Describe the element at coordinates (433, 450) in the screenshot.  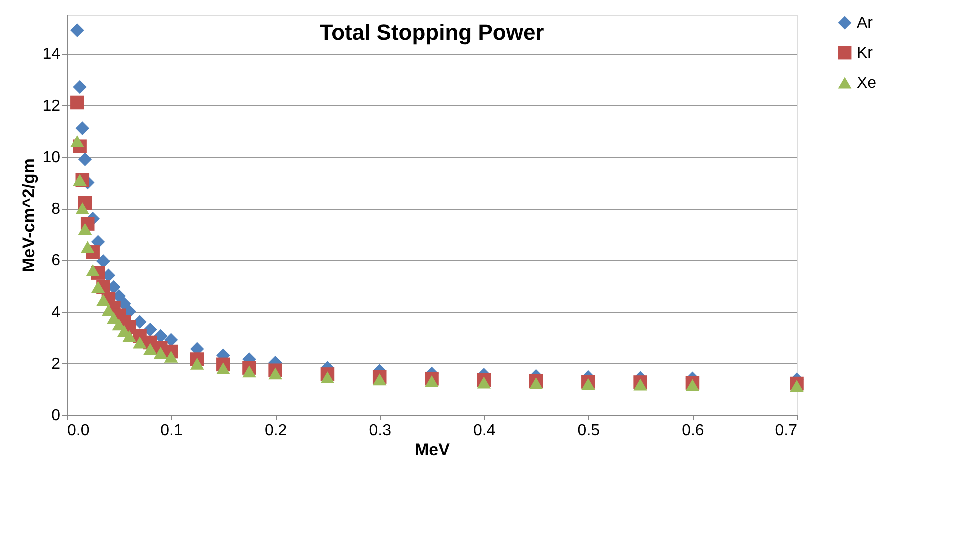
I see `x-axis-title: MeV` at that location.